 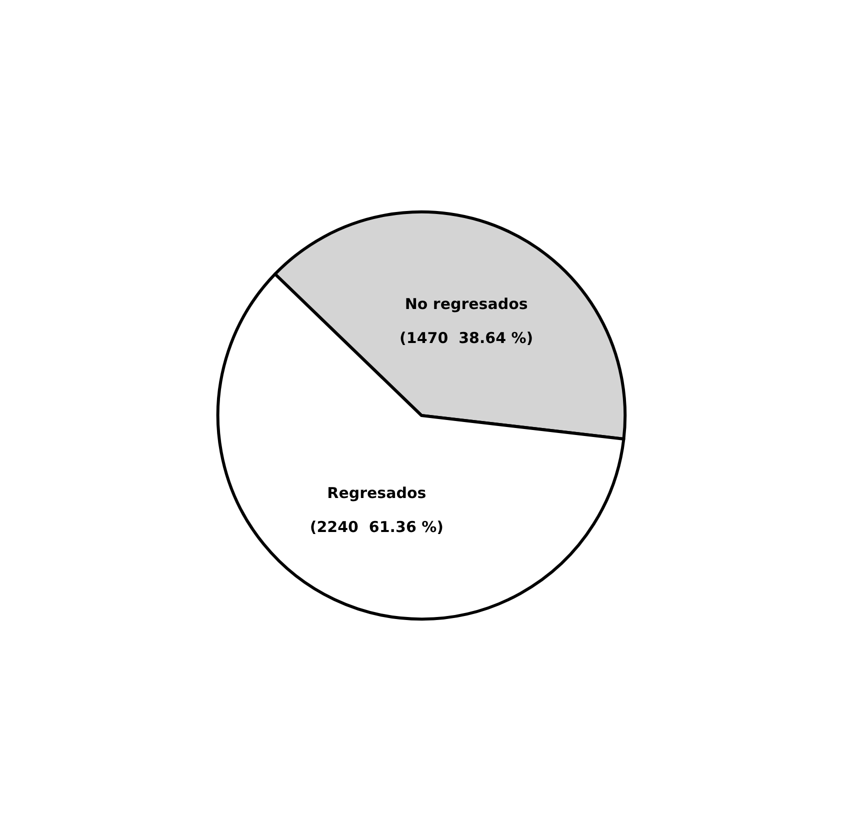 What do you see at coordinates (466, 303) in the screenshot?
I see `slice-label: No regresados` at bounding box center [466, 303].